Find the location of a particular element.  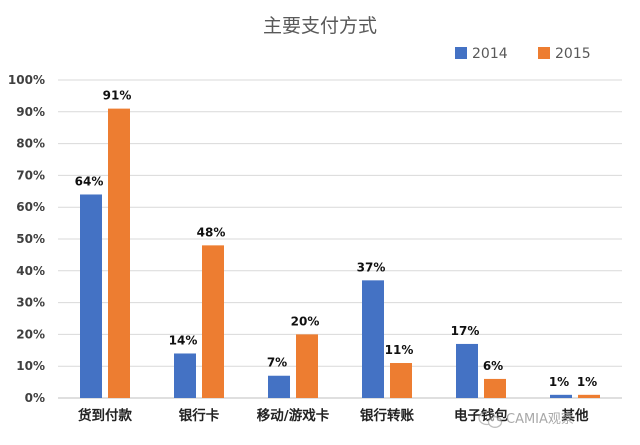

watermark-text: CAMIA观察 is located at coordinates (540, 419).